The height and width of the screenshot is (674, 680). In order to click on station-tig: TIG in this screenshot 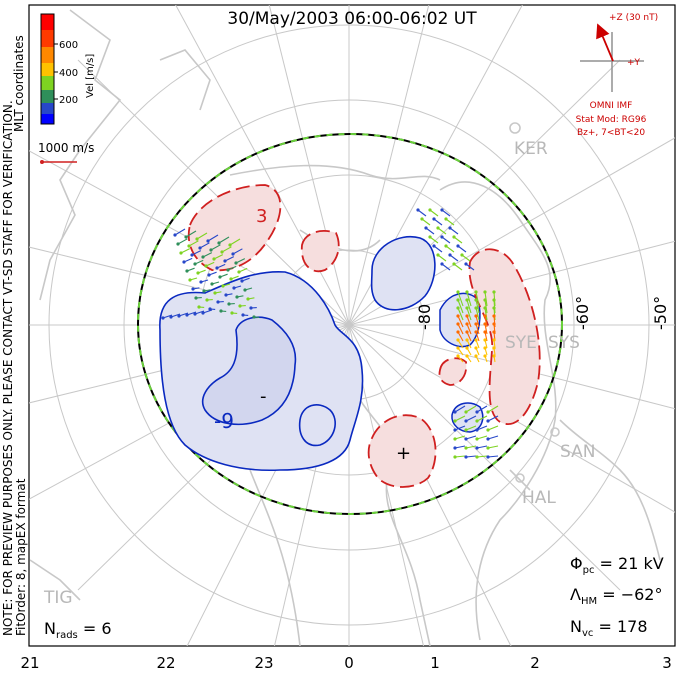, I will do `click(58, 598)`.